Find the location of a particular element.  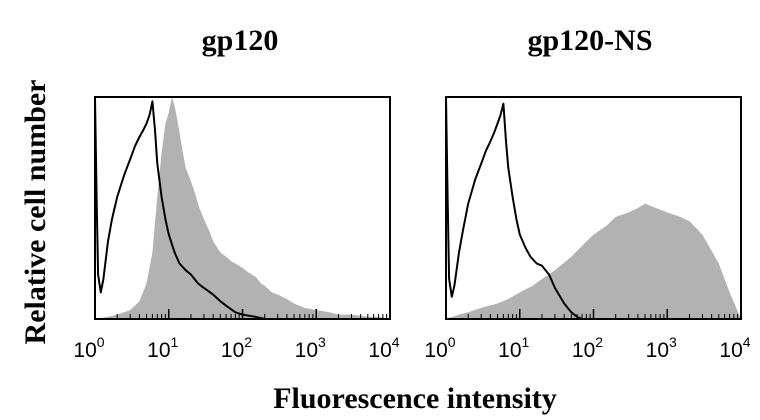

panel-title: gp120-NS is located at coordinates (589, 40).